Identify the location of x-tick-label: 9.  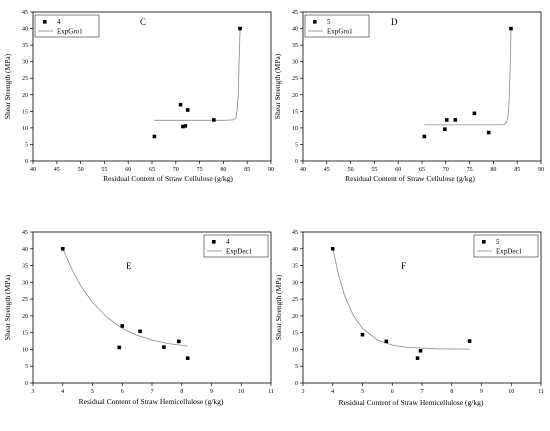
(211, 392).